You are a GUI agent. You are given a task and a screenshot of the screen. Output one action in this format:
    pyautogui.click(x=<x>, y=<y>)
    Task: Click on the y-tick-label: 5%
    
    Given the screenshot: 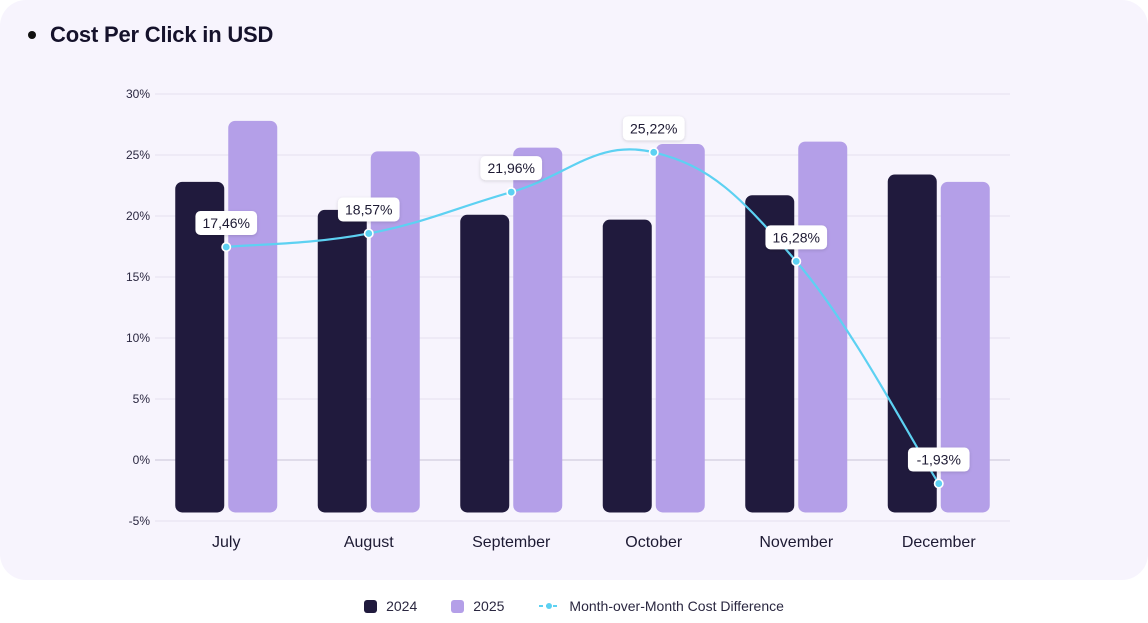 What is the action you would take?
    pyautogui.click(x=142, y=399)
    